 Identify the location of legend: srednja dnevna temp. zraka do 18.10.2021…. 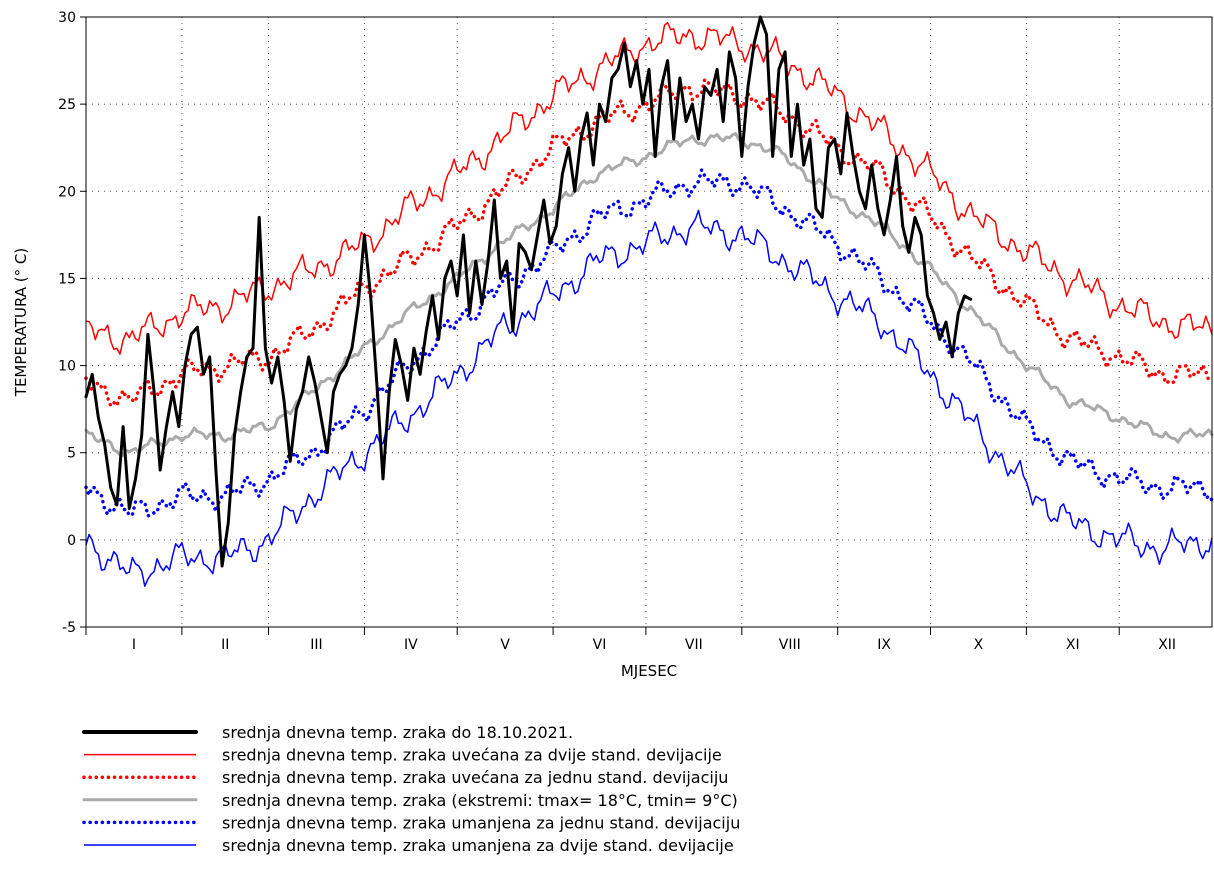
(411, 789).